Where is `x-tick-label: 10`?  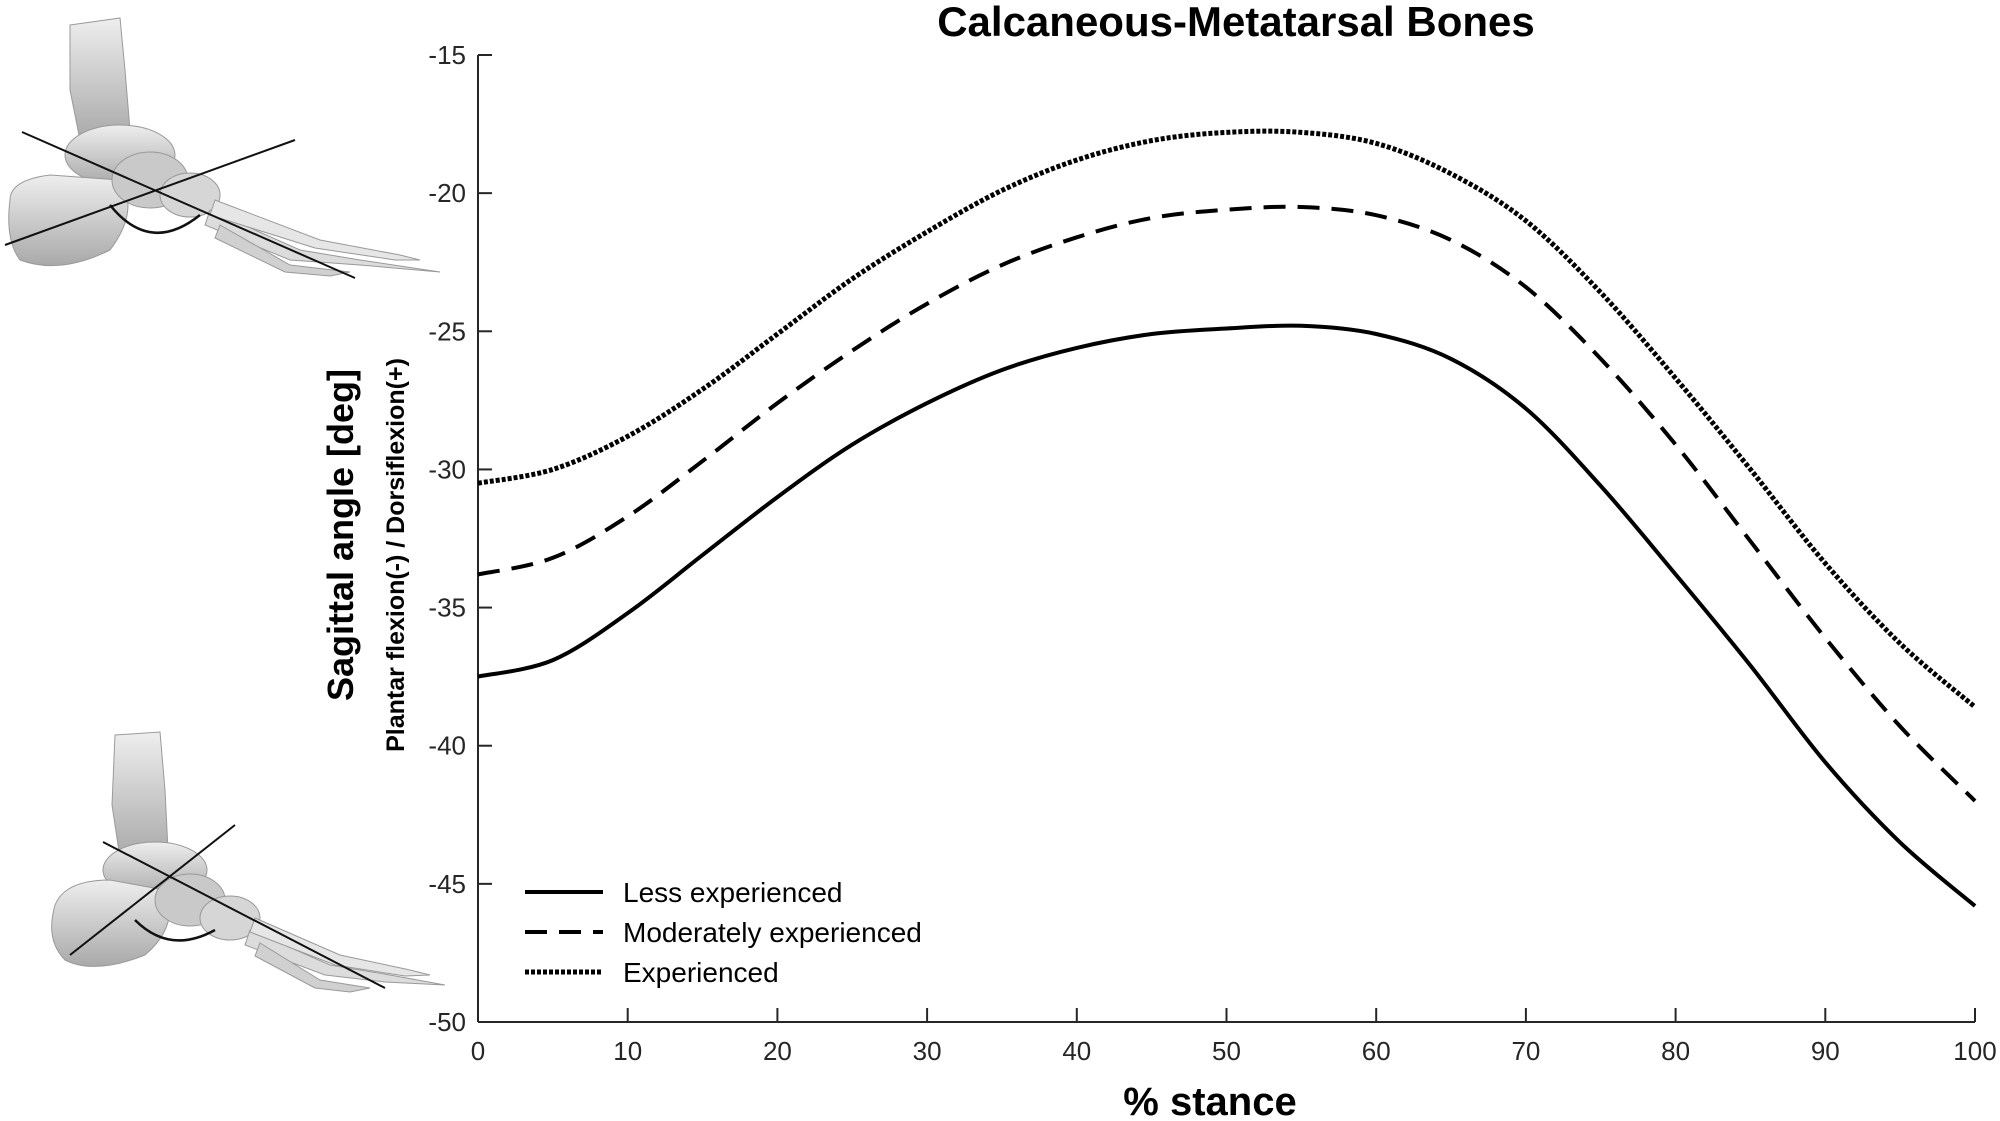 x-tick-label: 10 is located at coordinates (627, 1051).